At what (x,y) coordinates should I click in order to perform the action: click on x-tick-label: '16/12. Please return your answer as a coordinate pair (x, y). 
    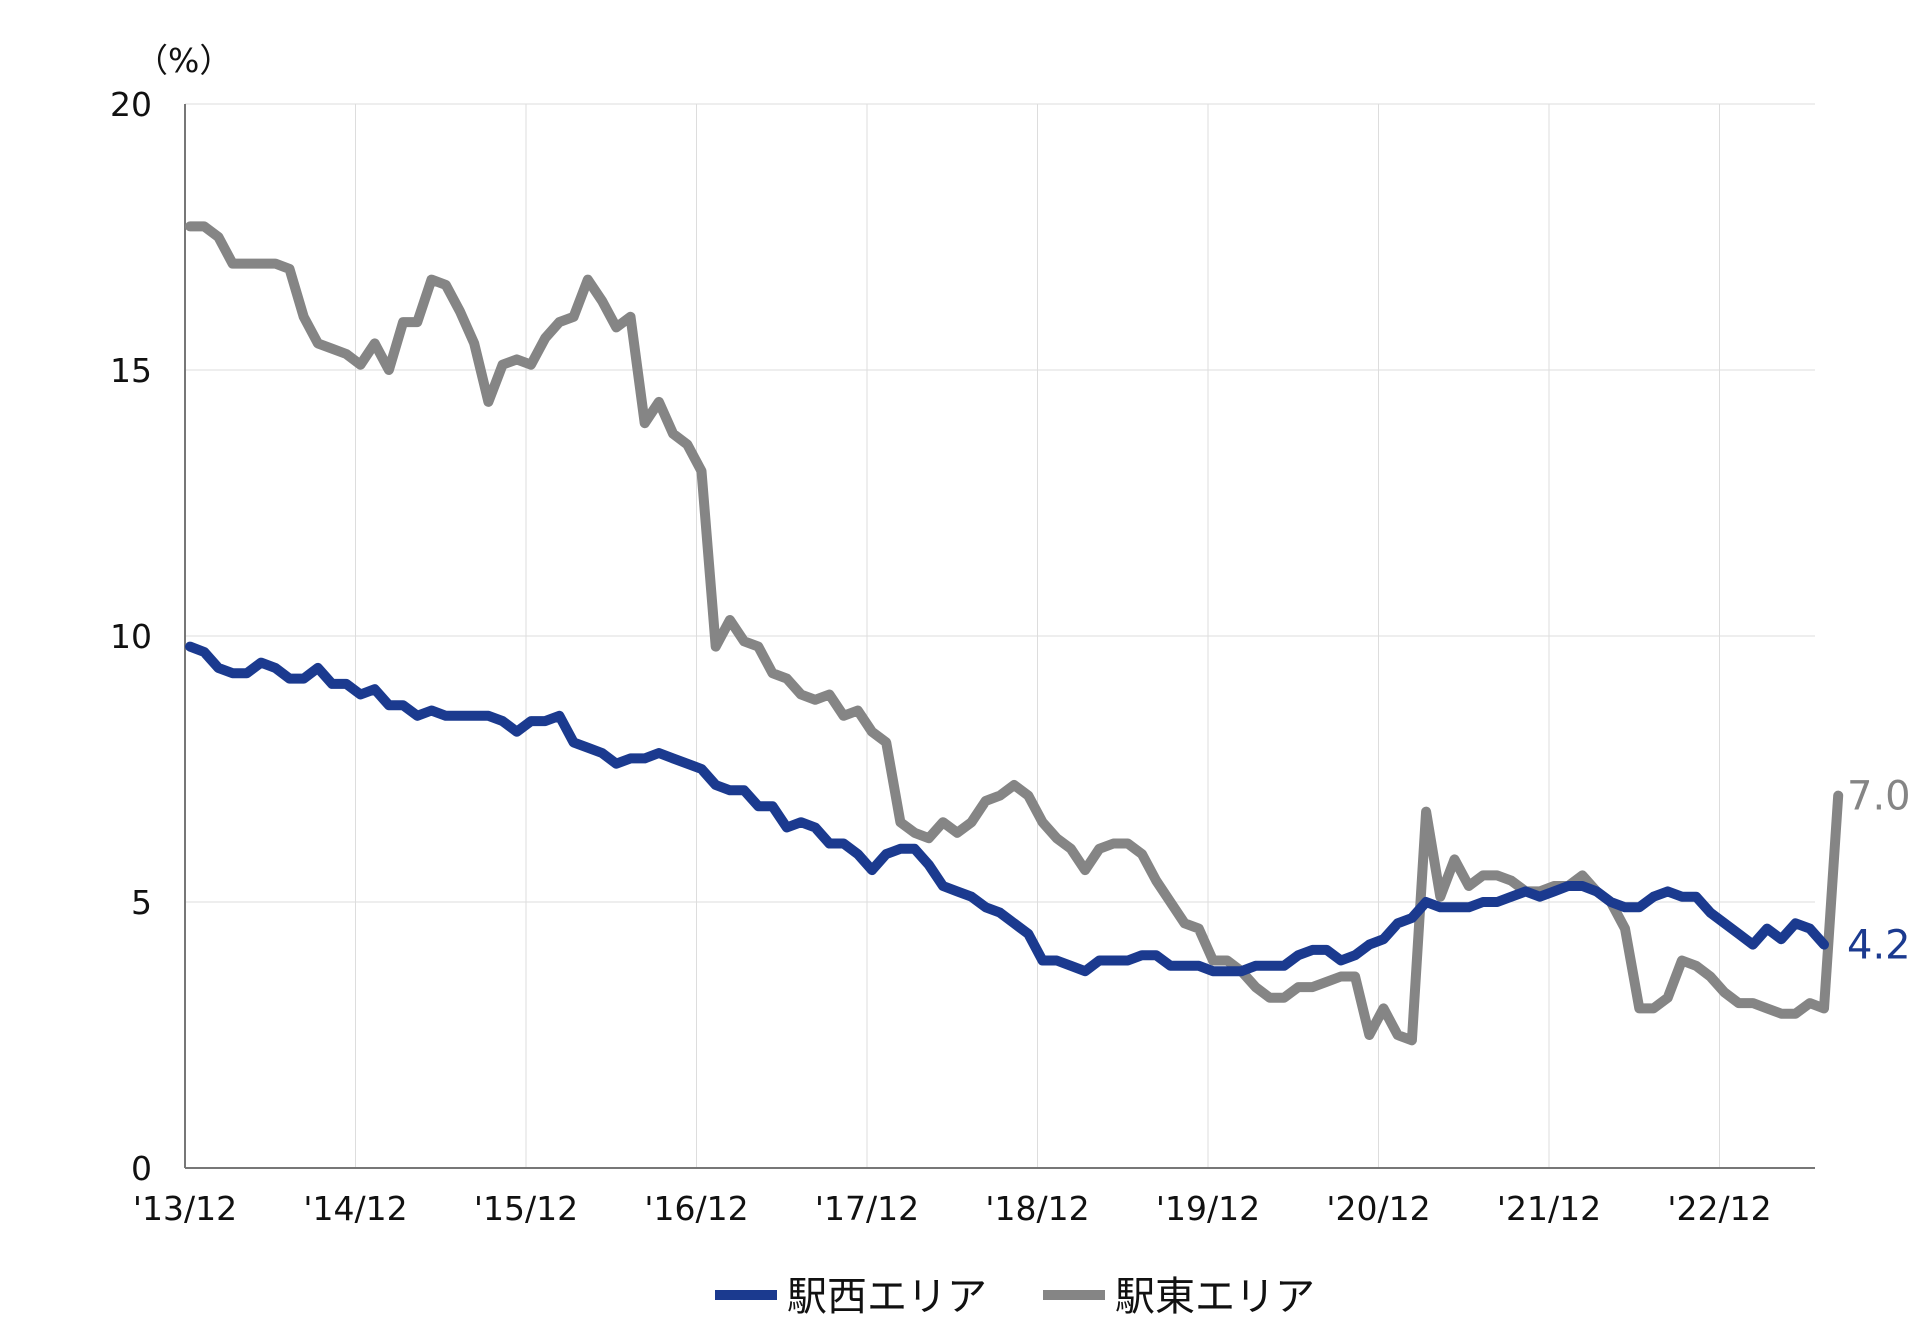
    Looking at the image, I should click on (696, 1208).